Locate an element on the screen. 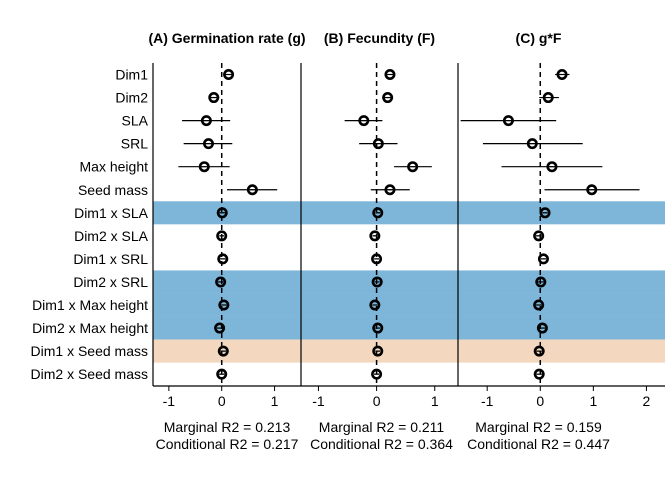 The image size is (672, 480). row-label: Dim2 x SRL is located at coordinates (110, 282).